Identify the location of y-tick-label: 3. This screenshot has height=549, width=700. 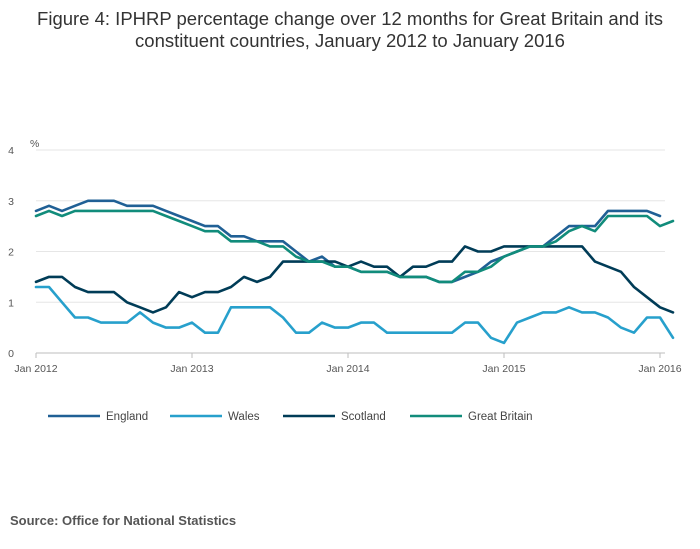
(11, 202).